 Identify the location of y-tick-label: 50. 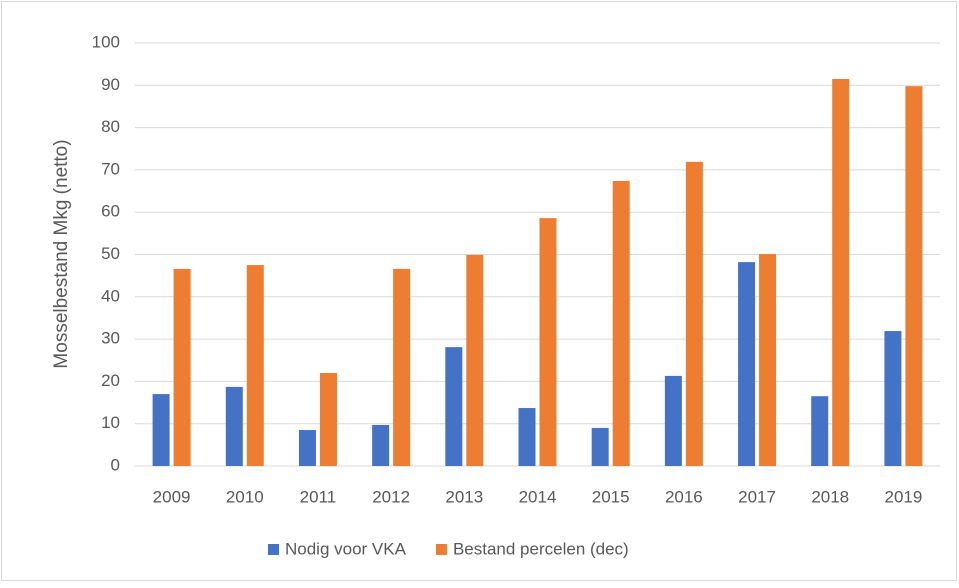
(110, 253).